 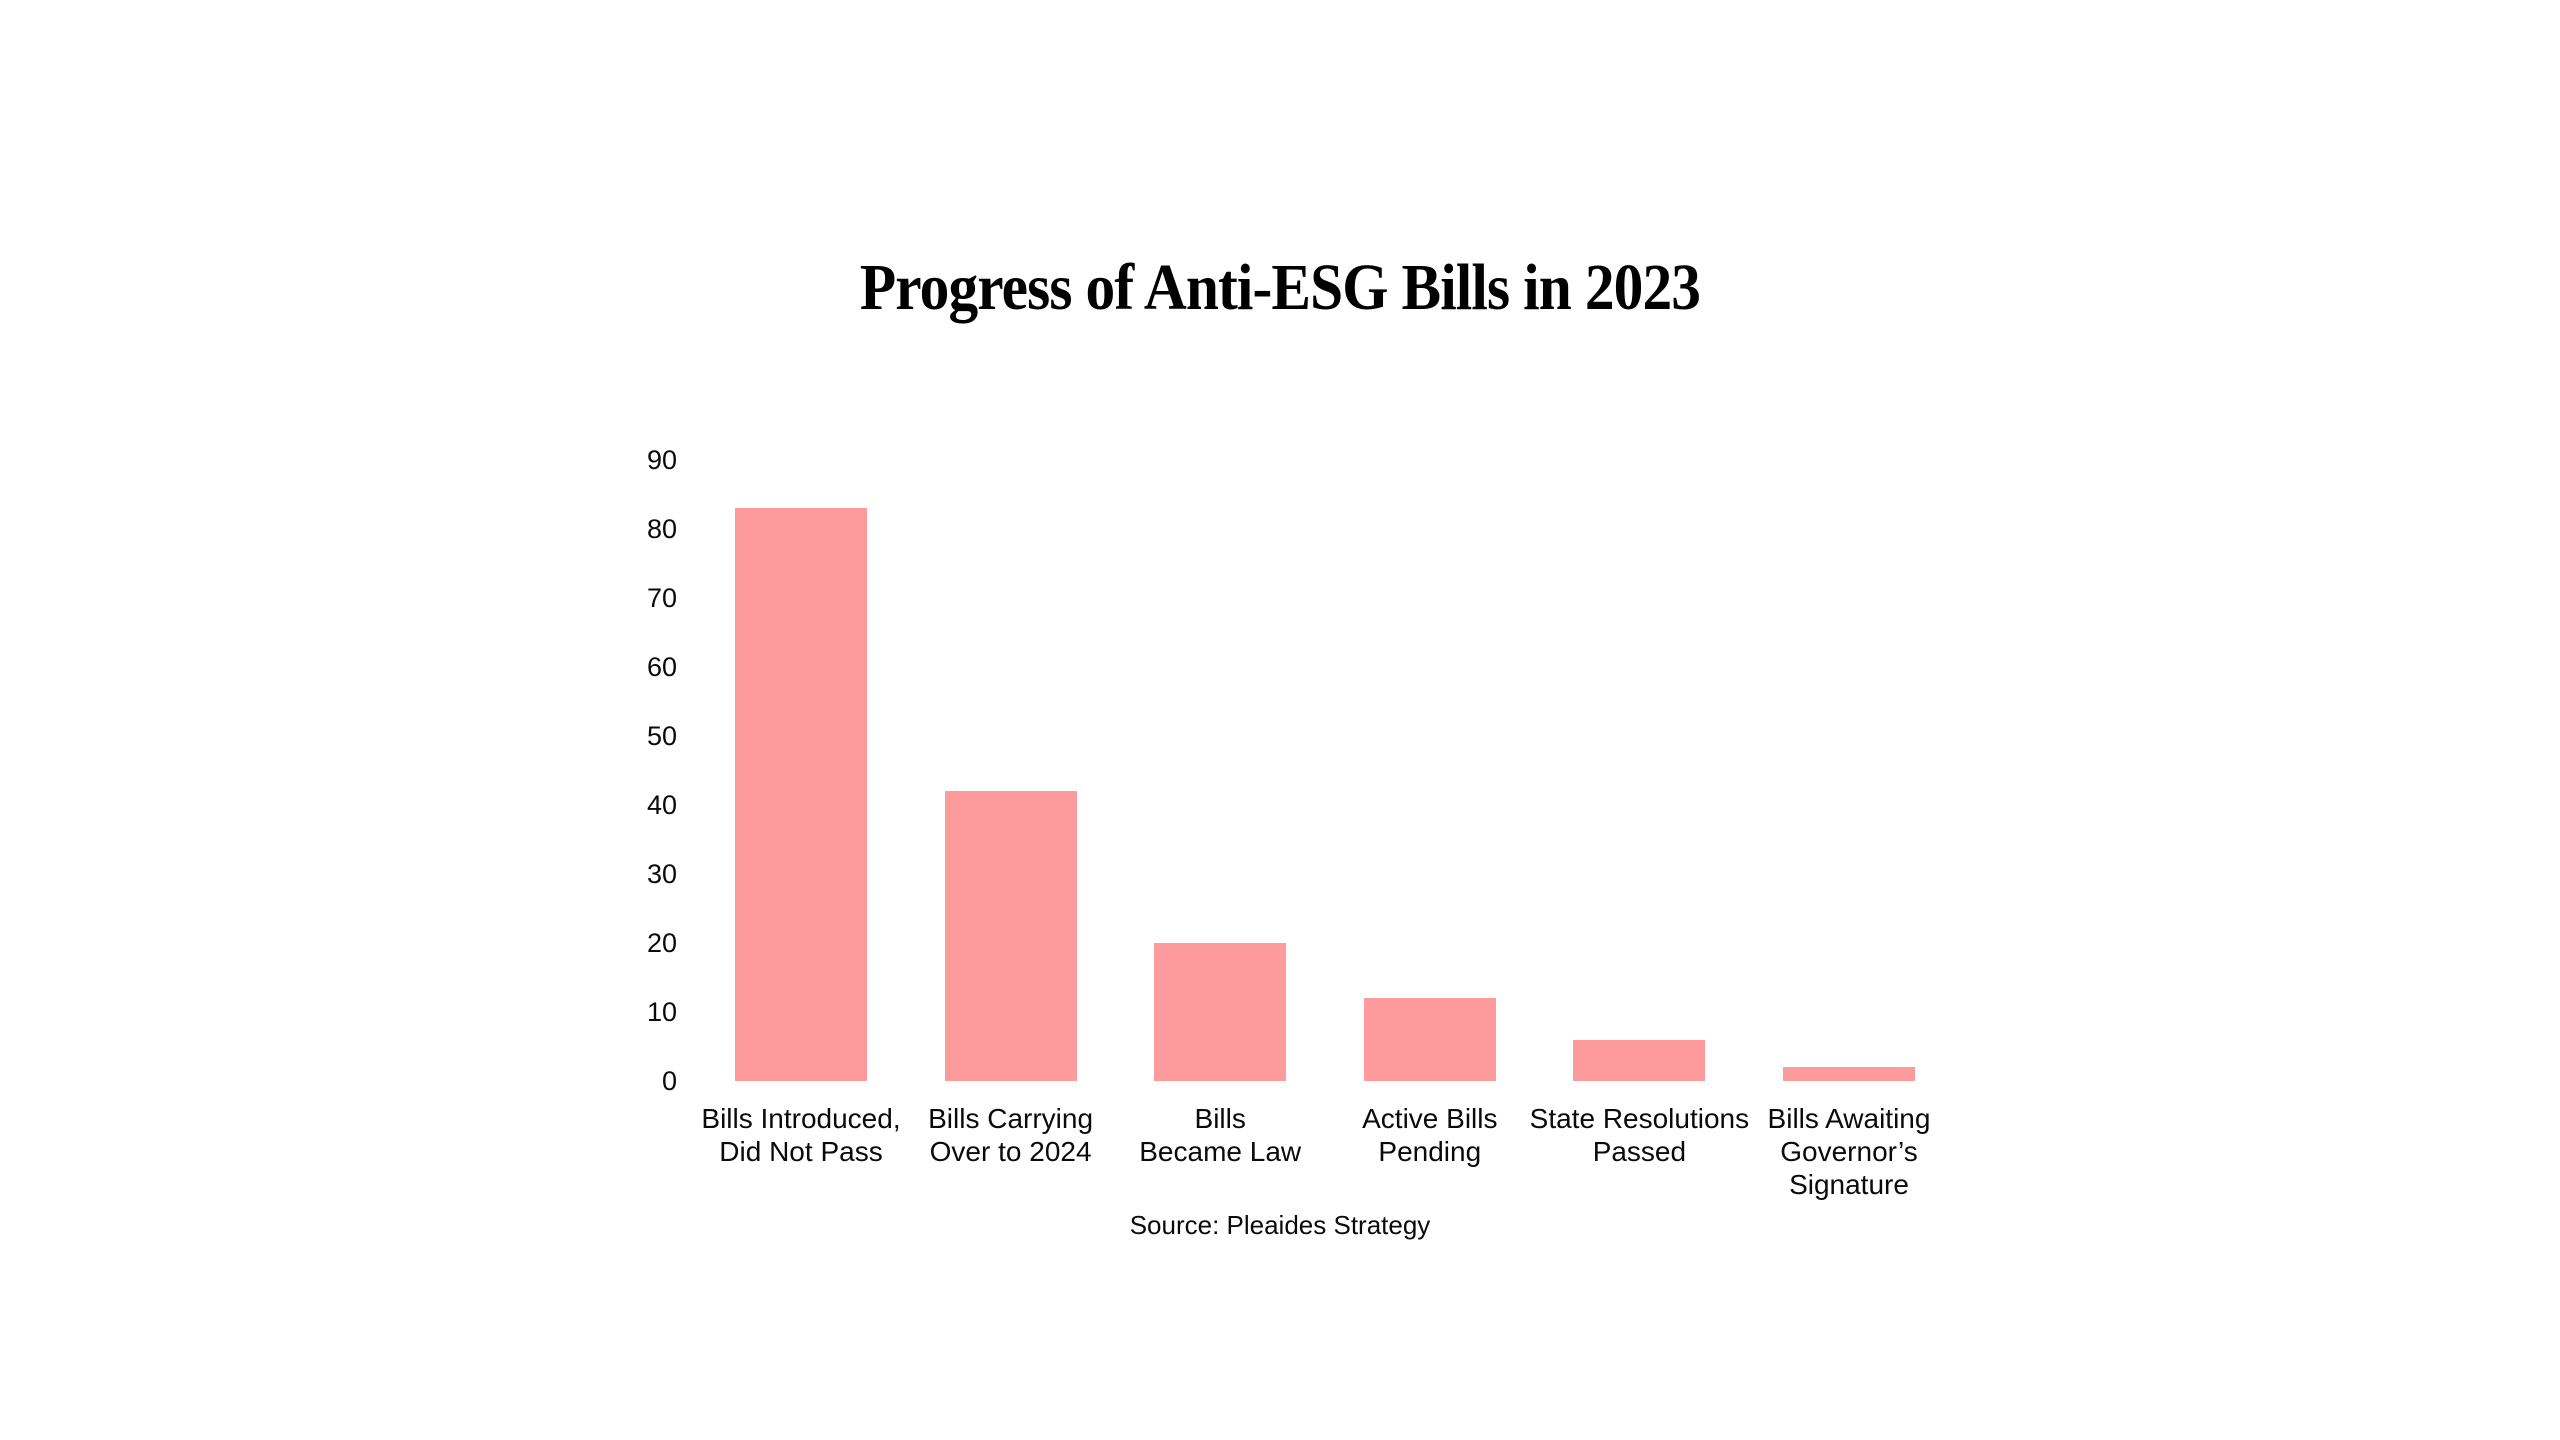 I want to click on y-tick-label-20: 20, so click(x=661, y=943).